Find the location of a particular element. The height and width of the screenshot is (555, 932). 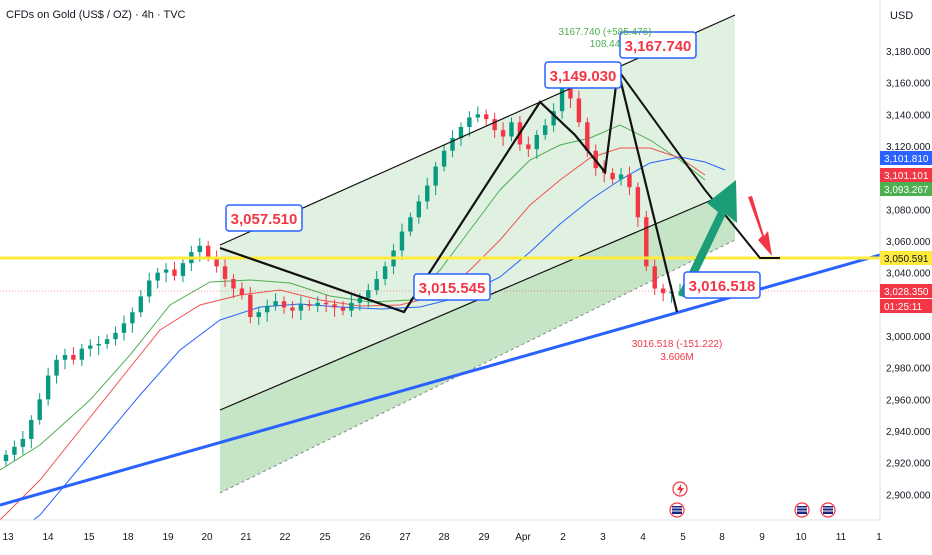

x-tick-label: 10 is located at coordinates (801, 537).